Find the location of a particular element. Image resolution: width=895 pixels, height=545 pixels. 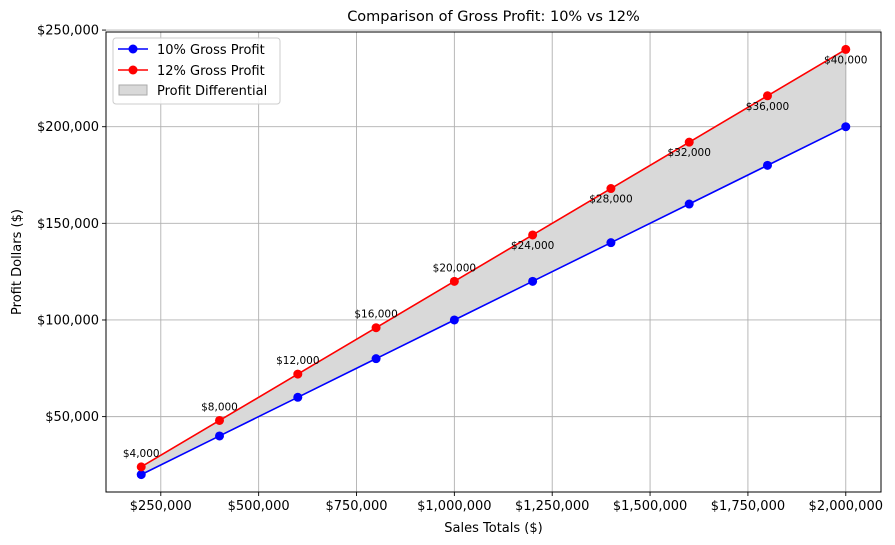

chart-title: Comparison of Gross Profit: 10% vs 12% is located at coordinates (493, 17).